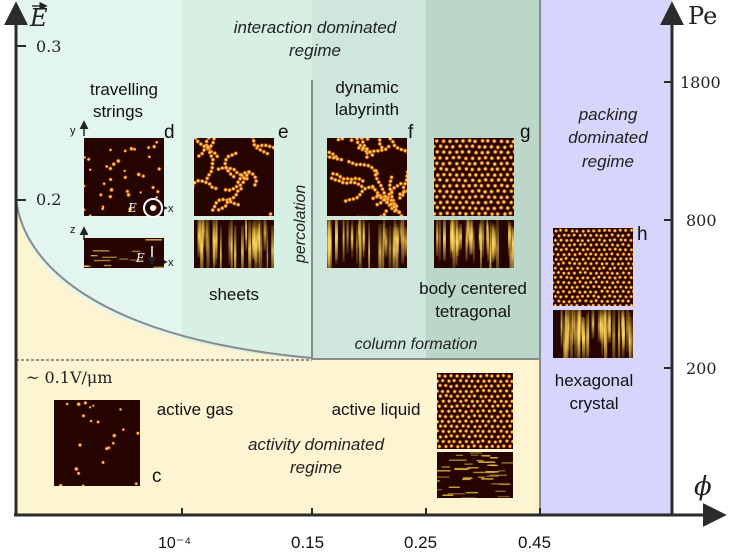 The height and width of the screenshot is (560, 746). What do you see at coordinates (473, 288) in the screenshot?
I see `bct-label-line1: body centered` at bounding box center [473, 288].